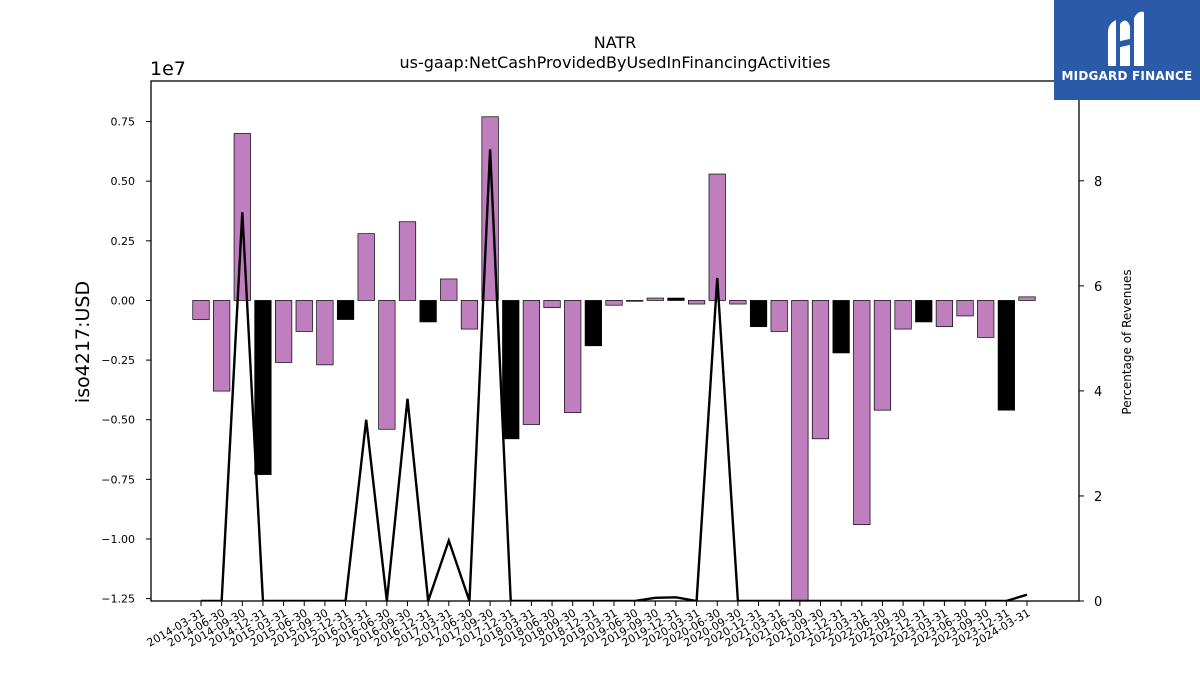  What do you see at coordinates (123, 181) in the screenshot?
I see `y-tick-label: 0.50` at bounding box center [123, 181].